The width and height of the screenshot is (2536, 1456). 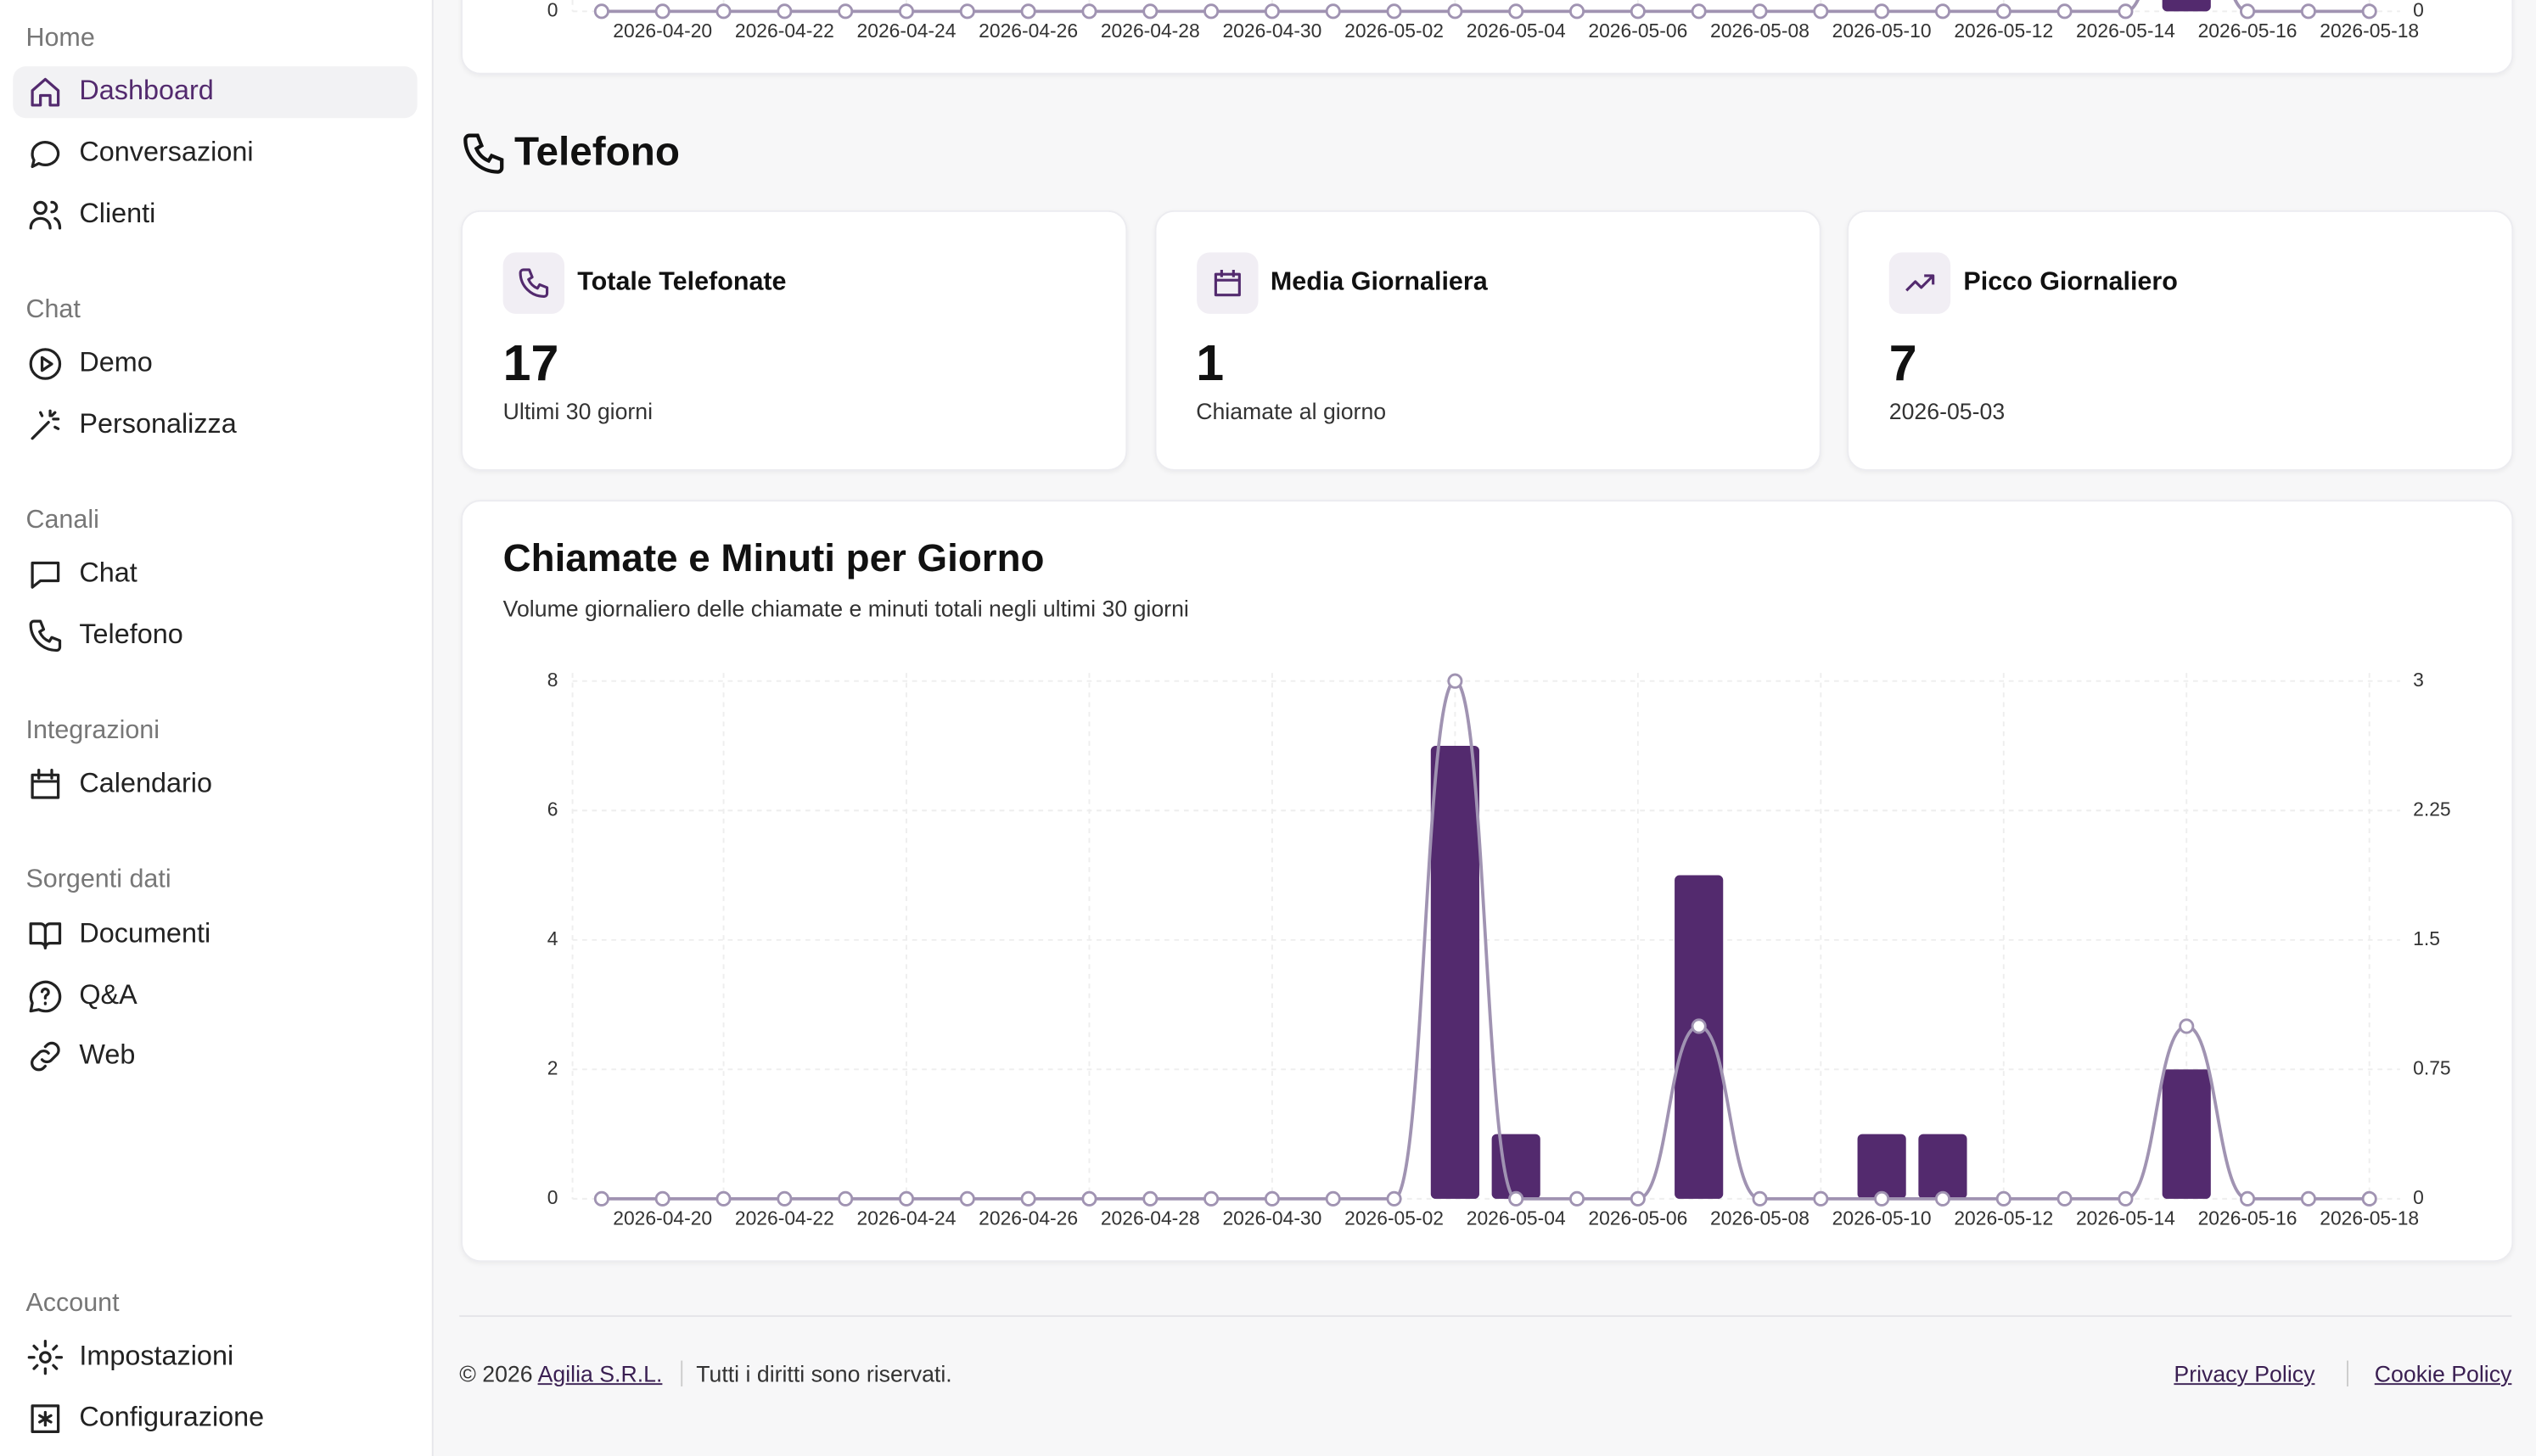 What do you see at coordinates (92, 729) in the screenshot?
I see `nav-heading: Integrazioni` at bounding box center [92, 729].